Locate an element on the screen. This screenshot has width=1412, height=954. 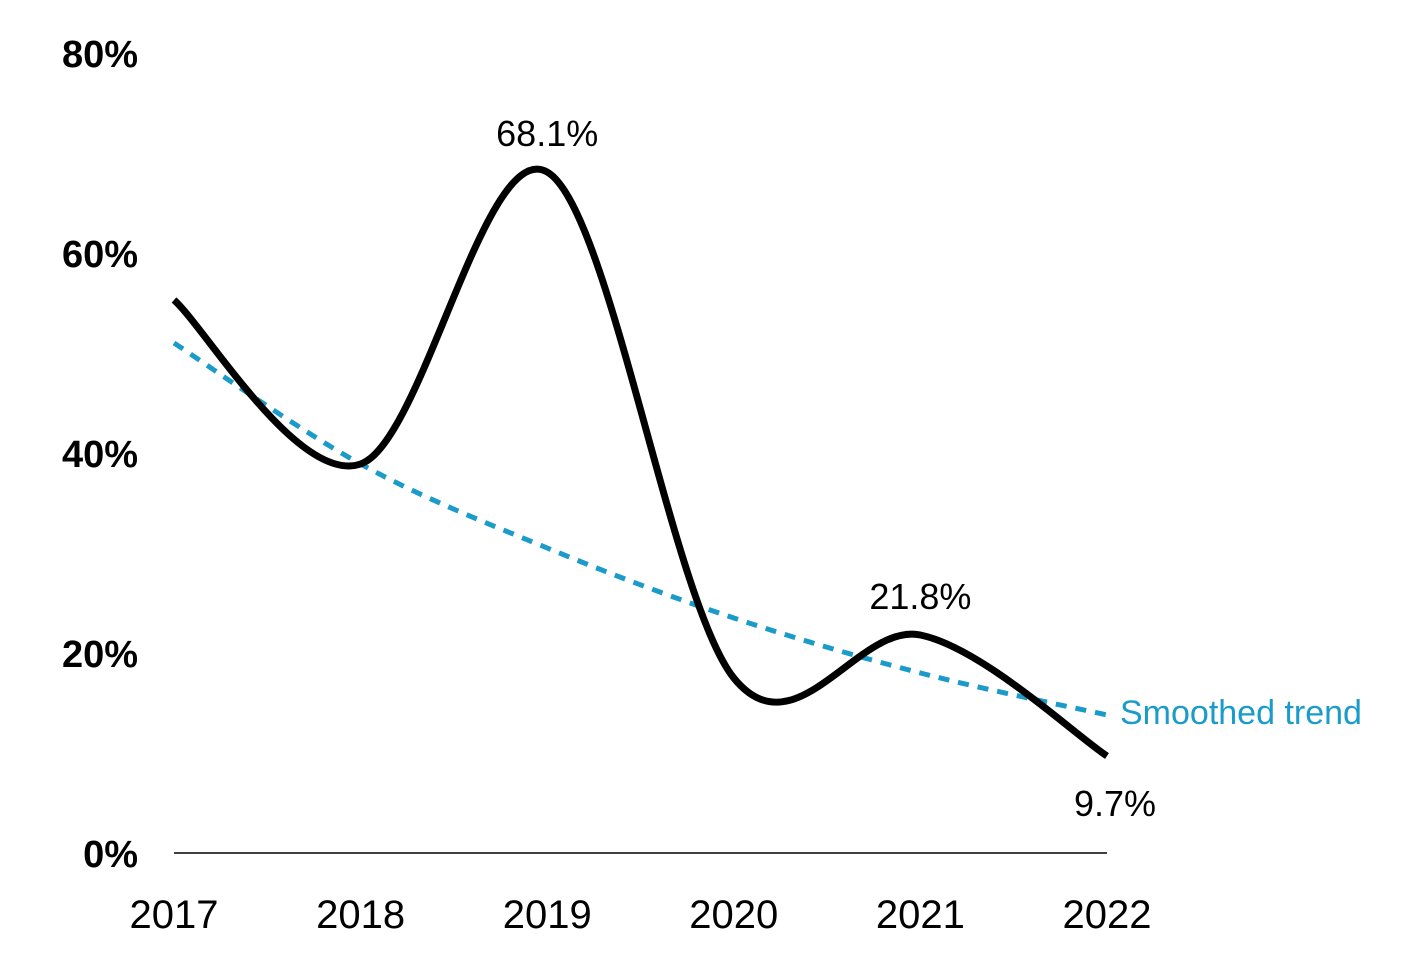
y-tick-label: 80% is located at coordinates (100, 55).